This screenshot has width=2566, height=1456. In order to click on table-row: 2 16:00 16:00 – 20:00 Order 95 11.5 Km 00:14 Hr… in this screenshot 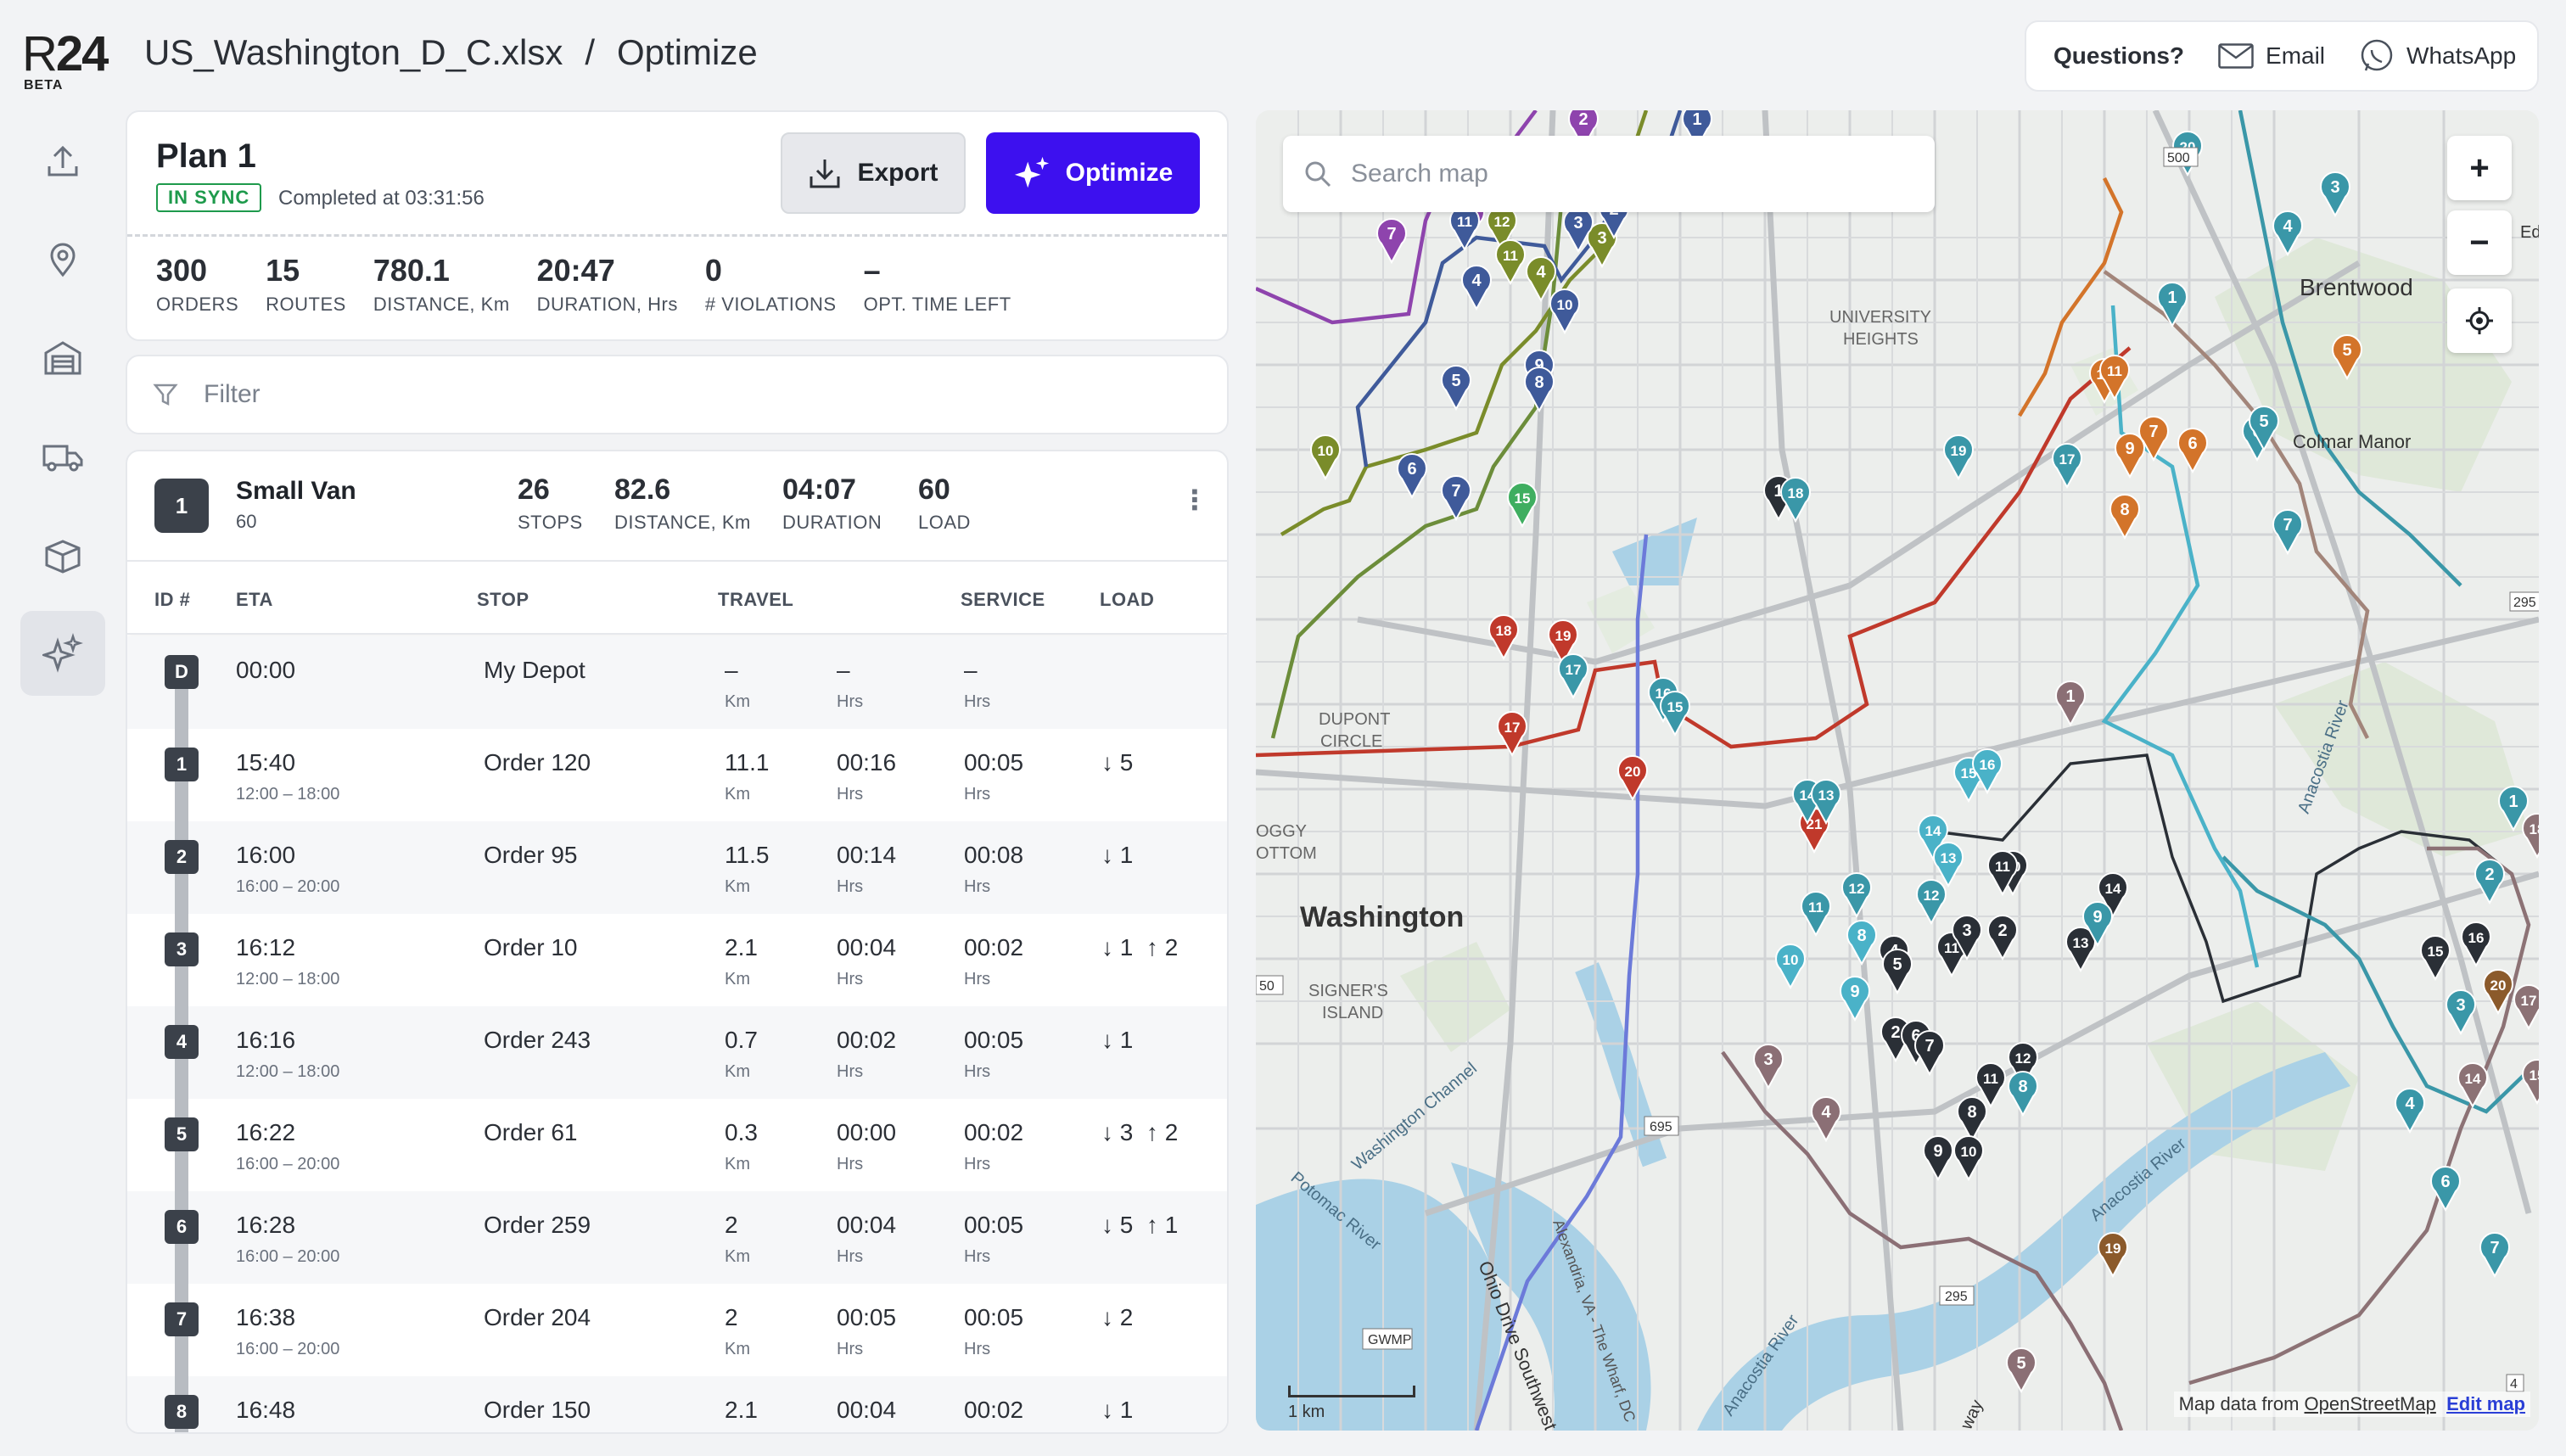, I will do `click(677, 868)`.